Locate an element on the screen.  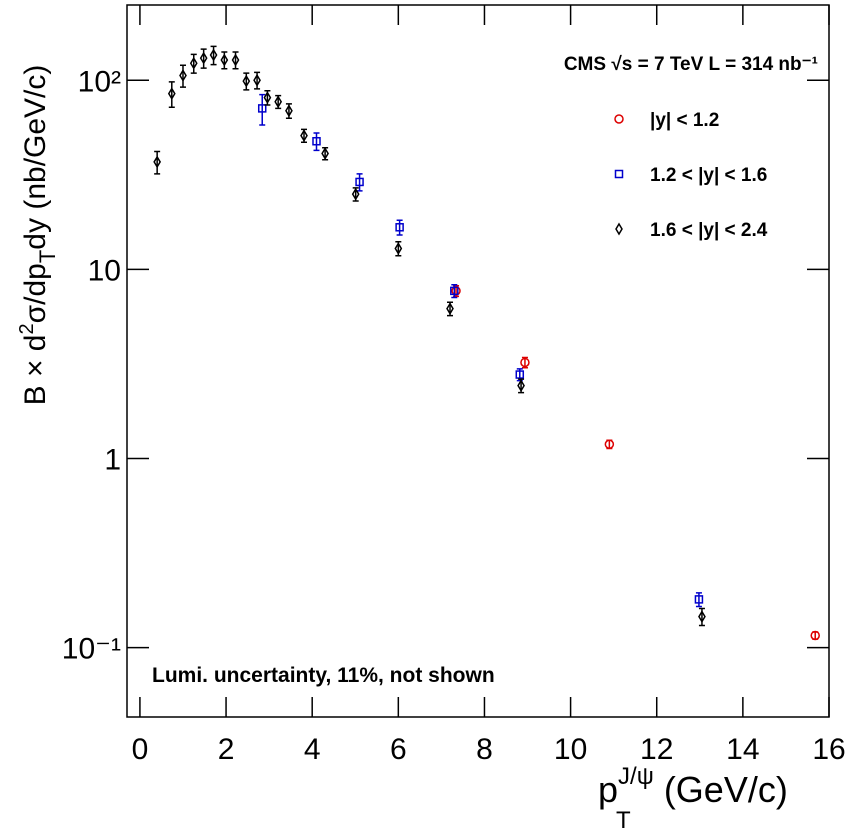
x-tick-label: 14 is located at coordinates (742, 749).